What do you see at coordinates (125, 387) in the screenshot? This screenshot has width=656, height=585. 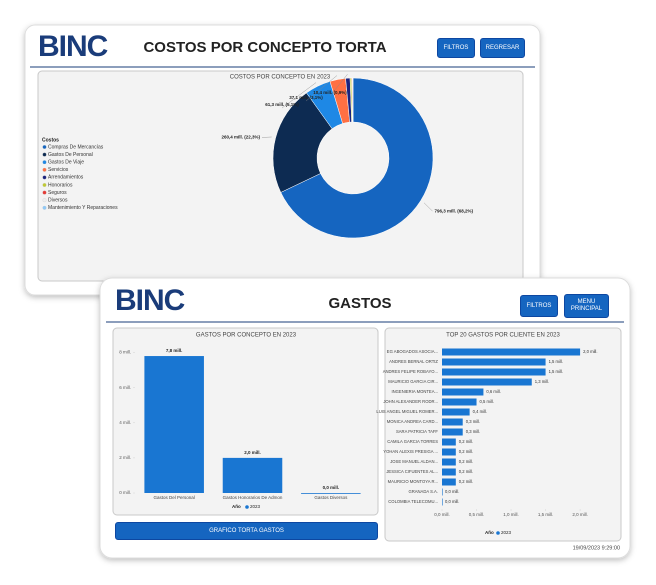 I see `y-tick-label: 6 mill.` at bounding box center [125, 387].